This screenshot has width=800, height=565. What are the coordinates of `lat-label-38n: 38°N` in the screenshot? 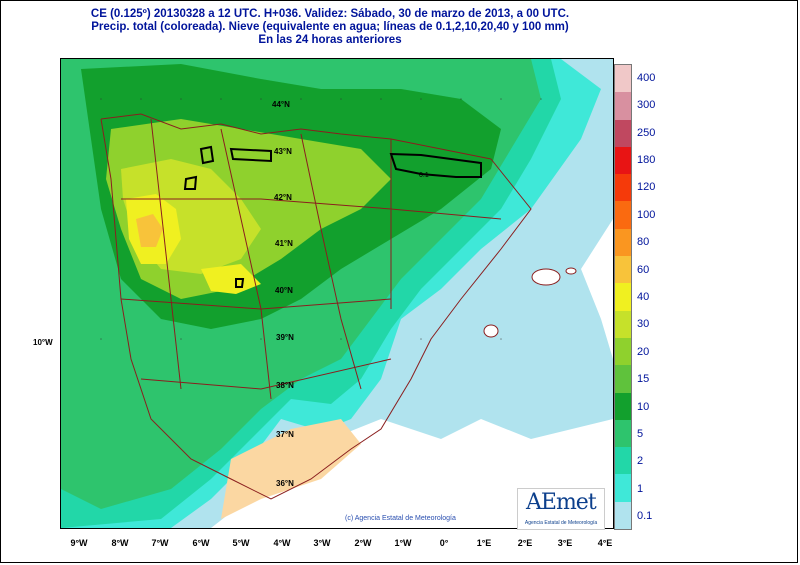 It's located at (285, 385).